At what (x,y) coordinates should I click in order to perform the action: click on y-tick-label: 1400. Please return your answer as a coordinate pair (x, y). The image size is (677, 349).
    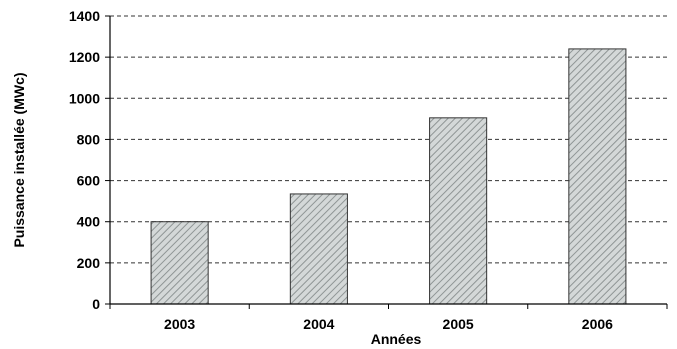
    Looking at the image, I should click on (84, 16).